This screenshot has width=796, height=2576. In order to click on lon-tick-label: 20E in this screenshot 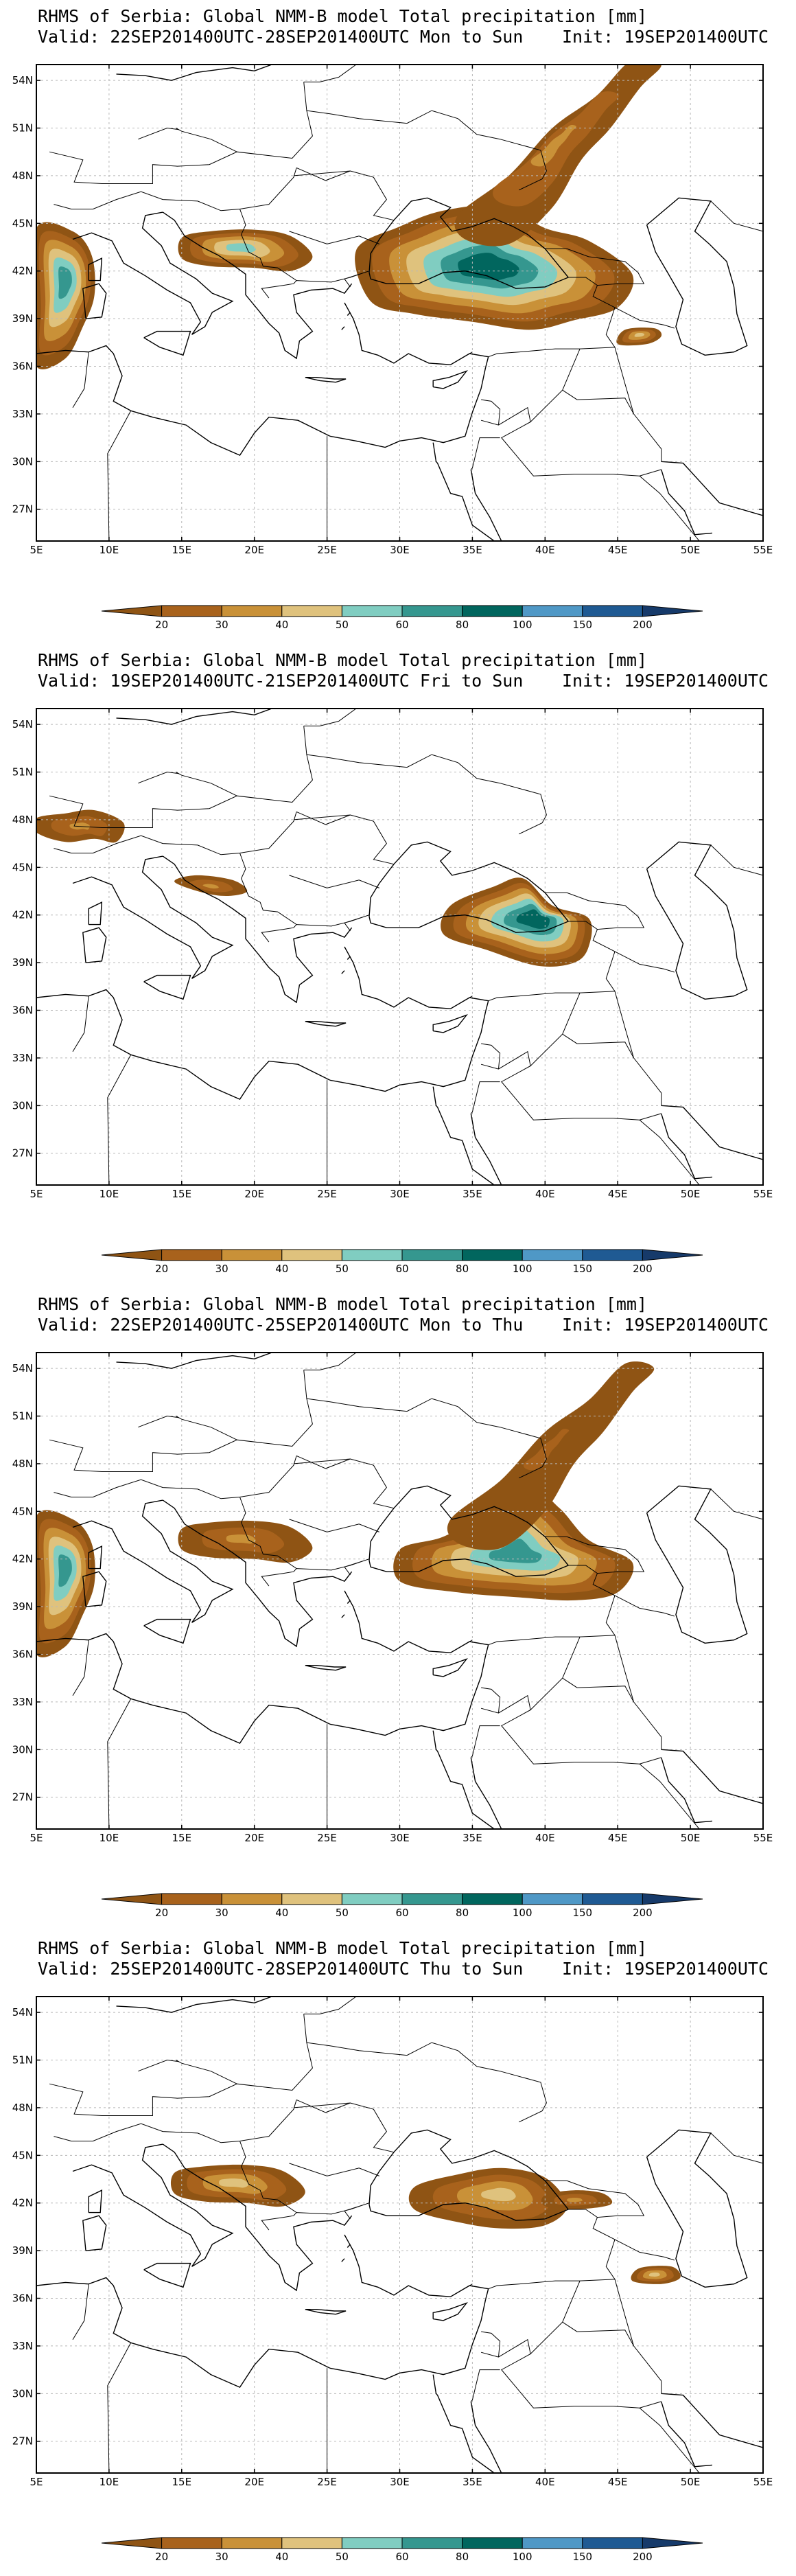, I will do `click(254, 2482)`.